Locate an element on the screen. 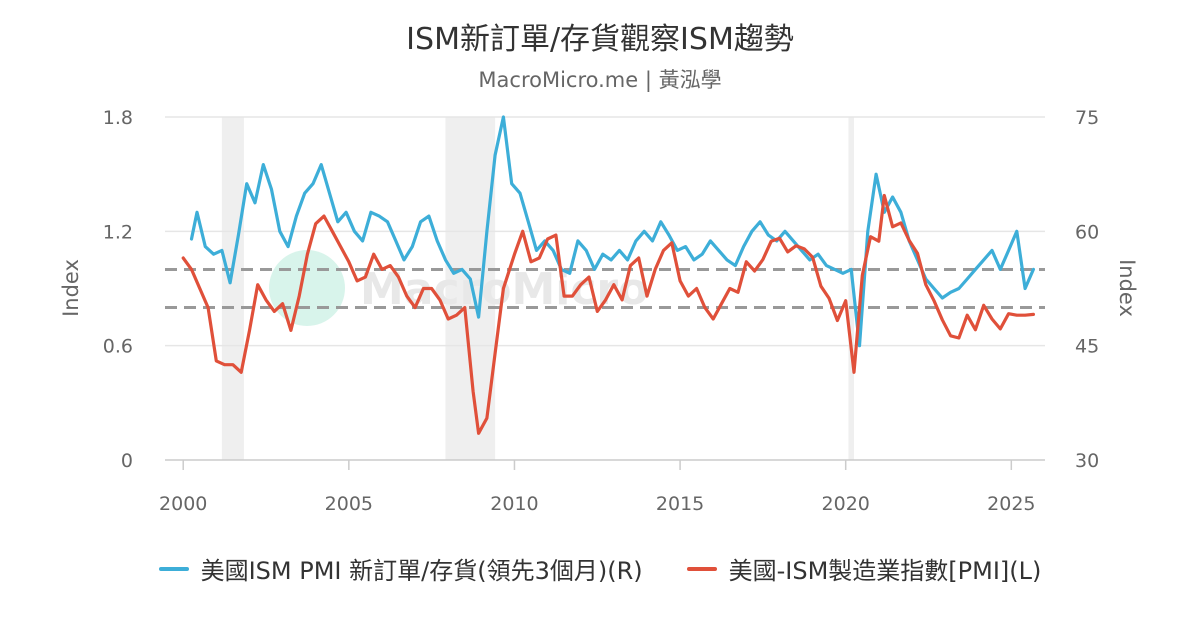 The width and height of the screenshot is (1200, 630). legend-swatch-red is located at coordinates (701, 568).